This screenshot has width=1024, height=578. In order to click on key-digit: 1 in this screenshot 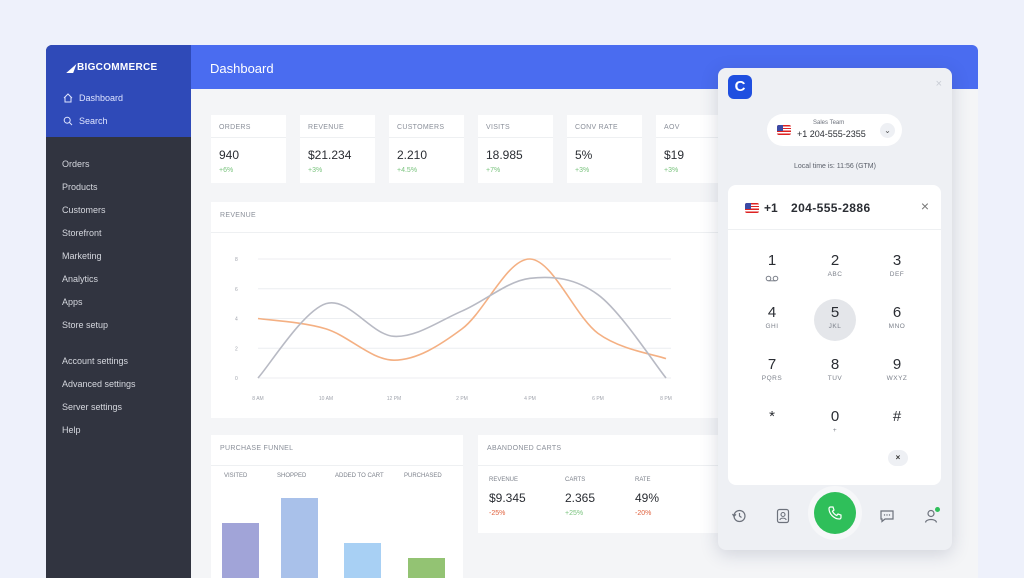, I will do `click(772, 260)`.